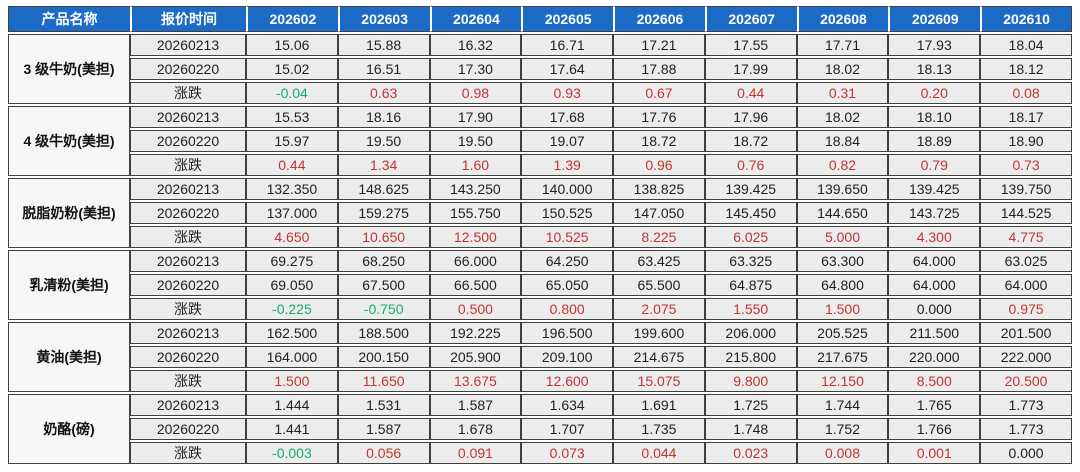 The width and height of the screenshot is (1080, 472). Describe the element at coordinates (567, 165) in the screenshot. I see `change-value-cell: 1.39` at that location.